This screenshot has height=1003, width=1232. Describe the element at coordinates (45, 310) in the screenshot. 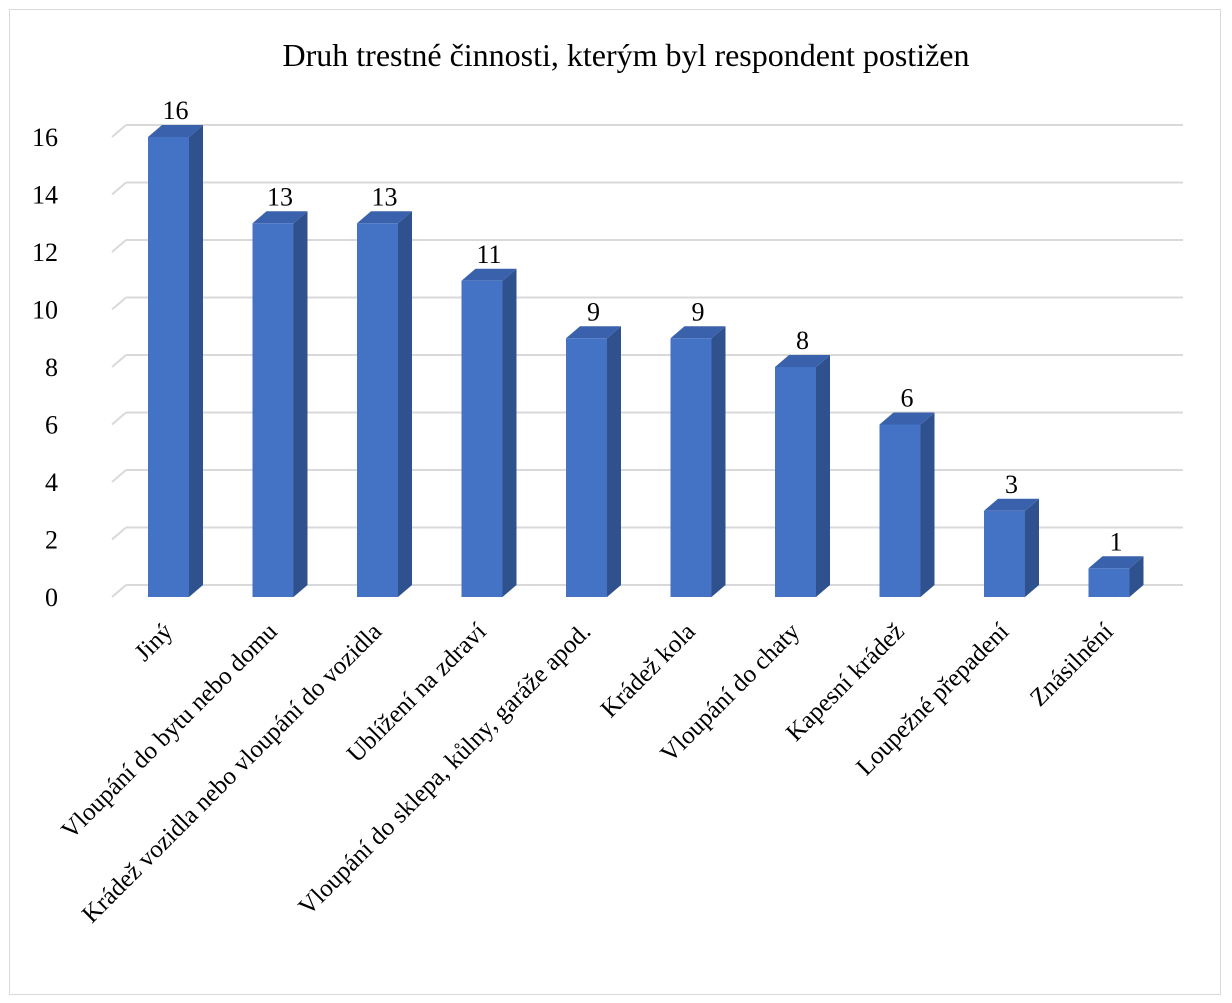

I see `y-tick-label: 10` at that location.